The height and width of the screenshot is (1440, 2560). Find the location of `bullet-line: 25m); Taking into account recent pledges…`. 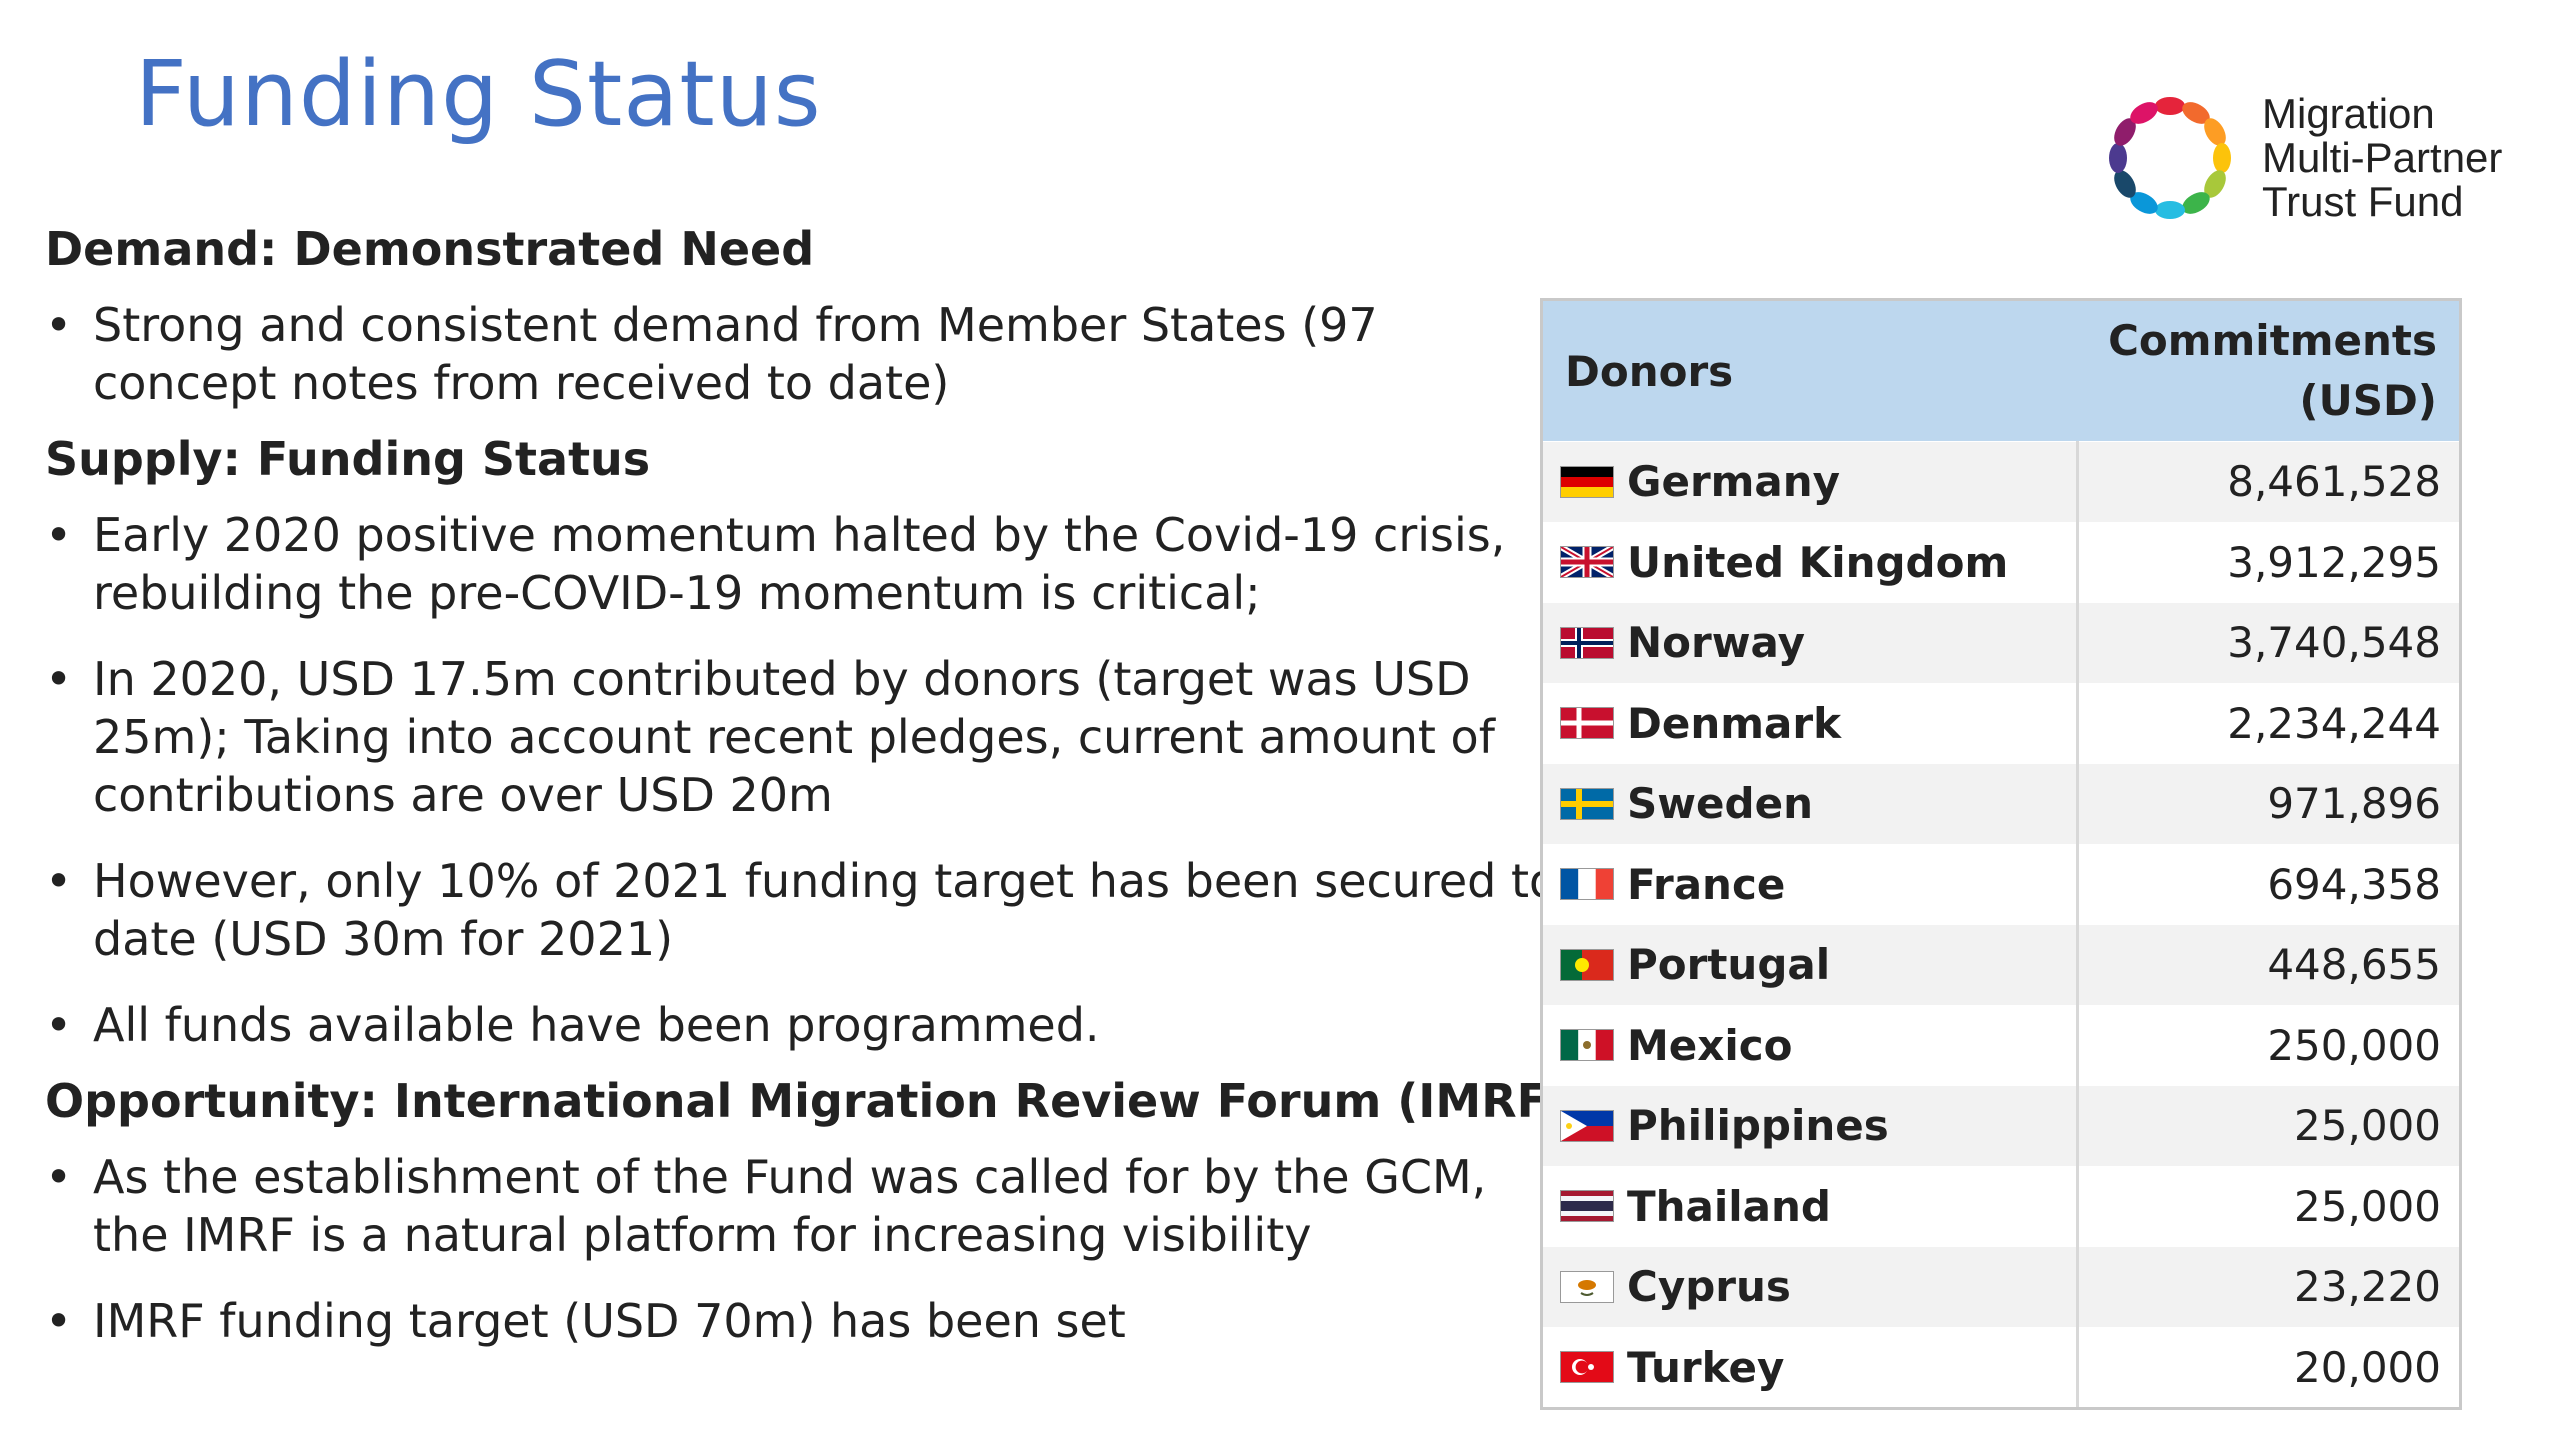

bullet-line: 25m); Taking into account recent pledges… is located at coordinates (794, 737).